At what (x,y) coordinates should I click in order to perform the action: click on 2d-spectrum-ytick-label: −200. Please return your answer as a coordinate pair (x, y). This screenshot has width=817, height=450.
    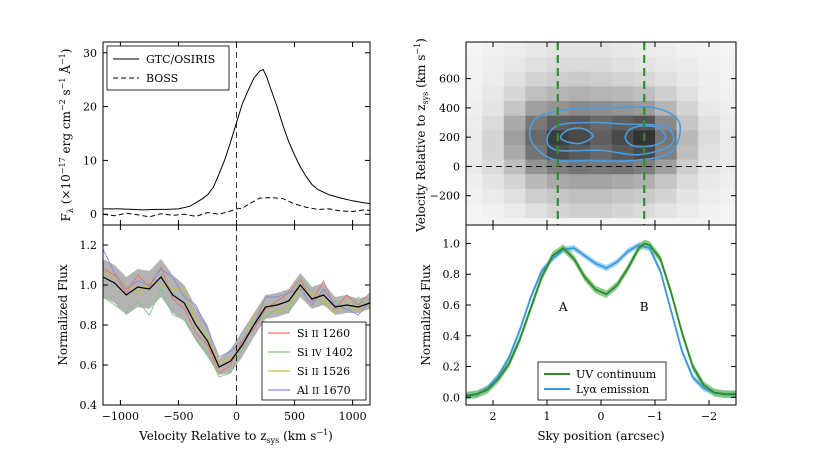
    Looking at the image, I should click on (445, 196).